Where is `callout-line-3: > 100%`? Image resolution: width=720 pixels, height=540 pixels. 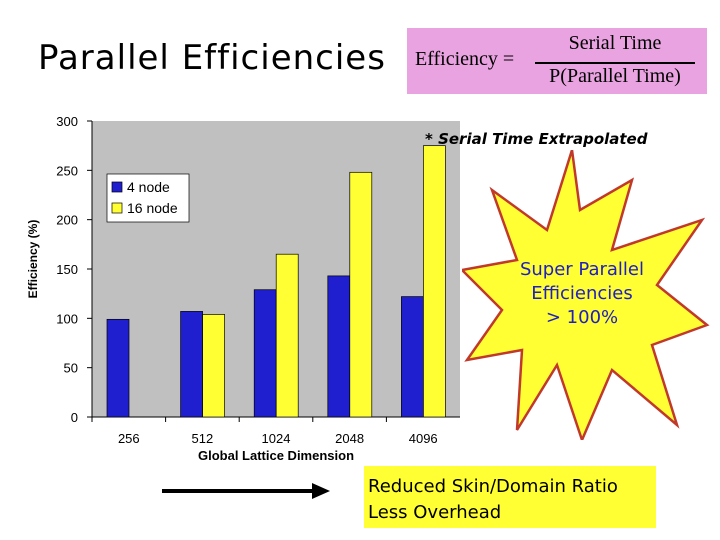
callout-line-3: > 100% is located at coordinates (582, 317).